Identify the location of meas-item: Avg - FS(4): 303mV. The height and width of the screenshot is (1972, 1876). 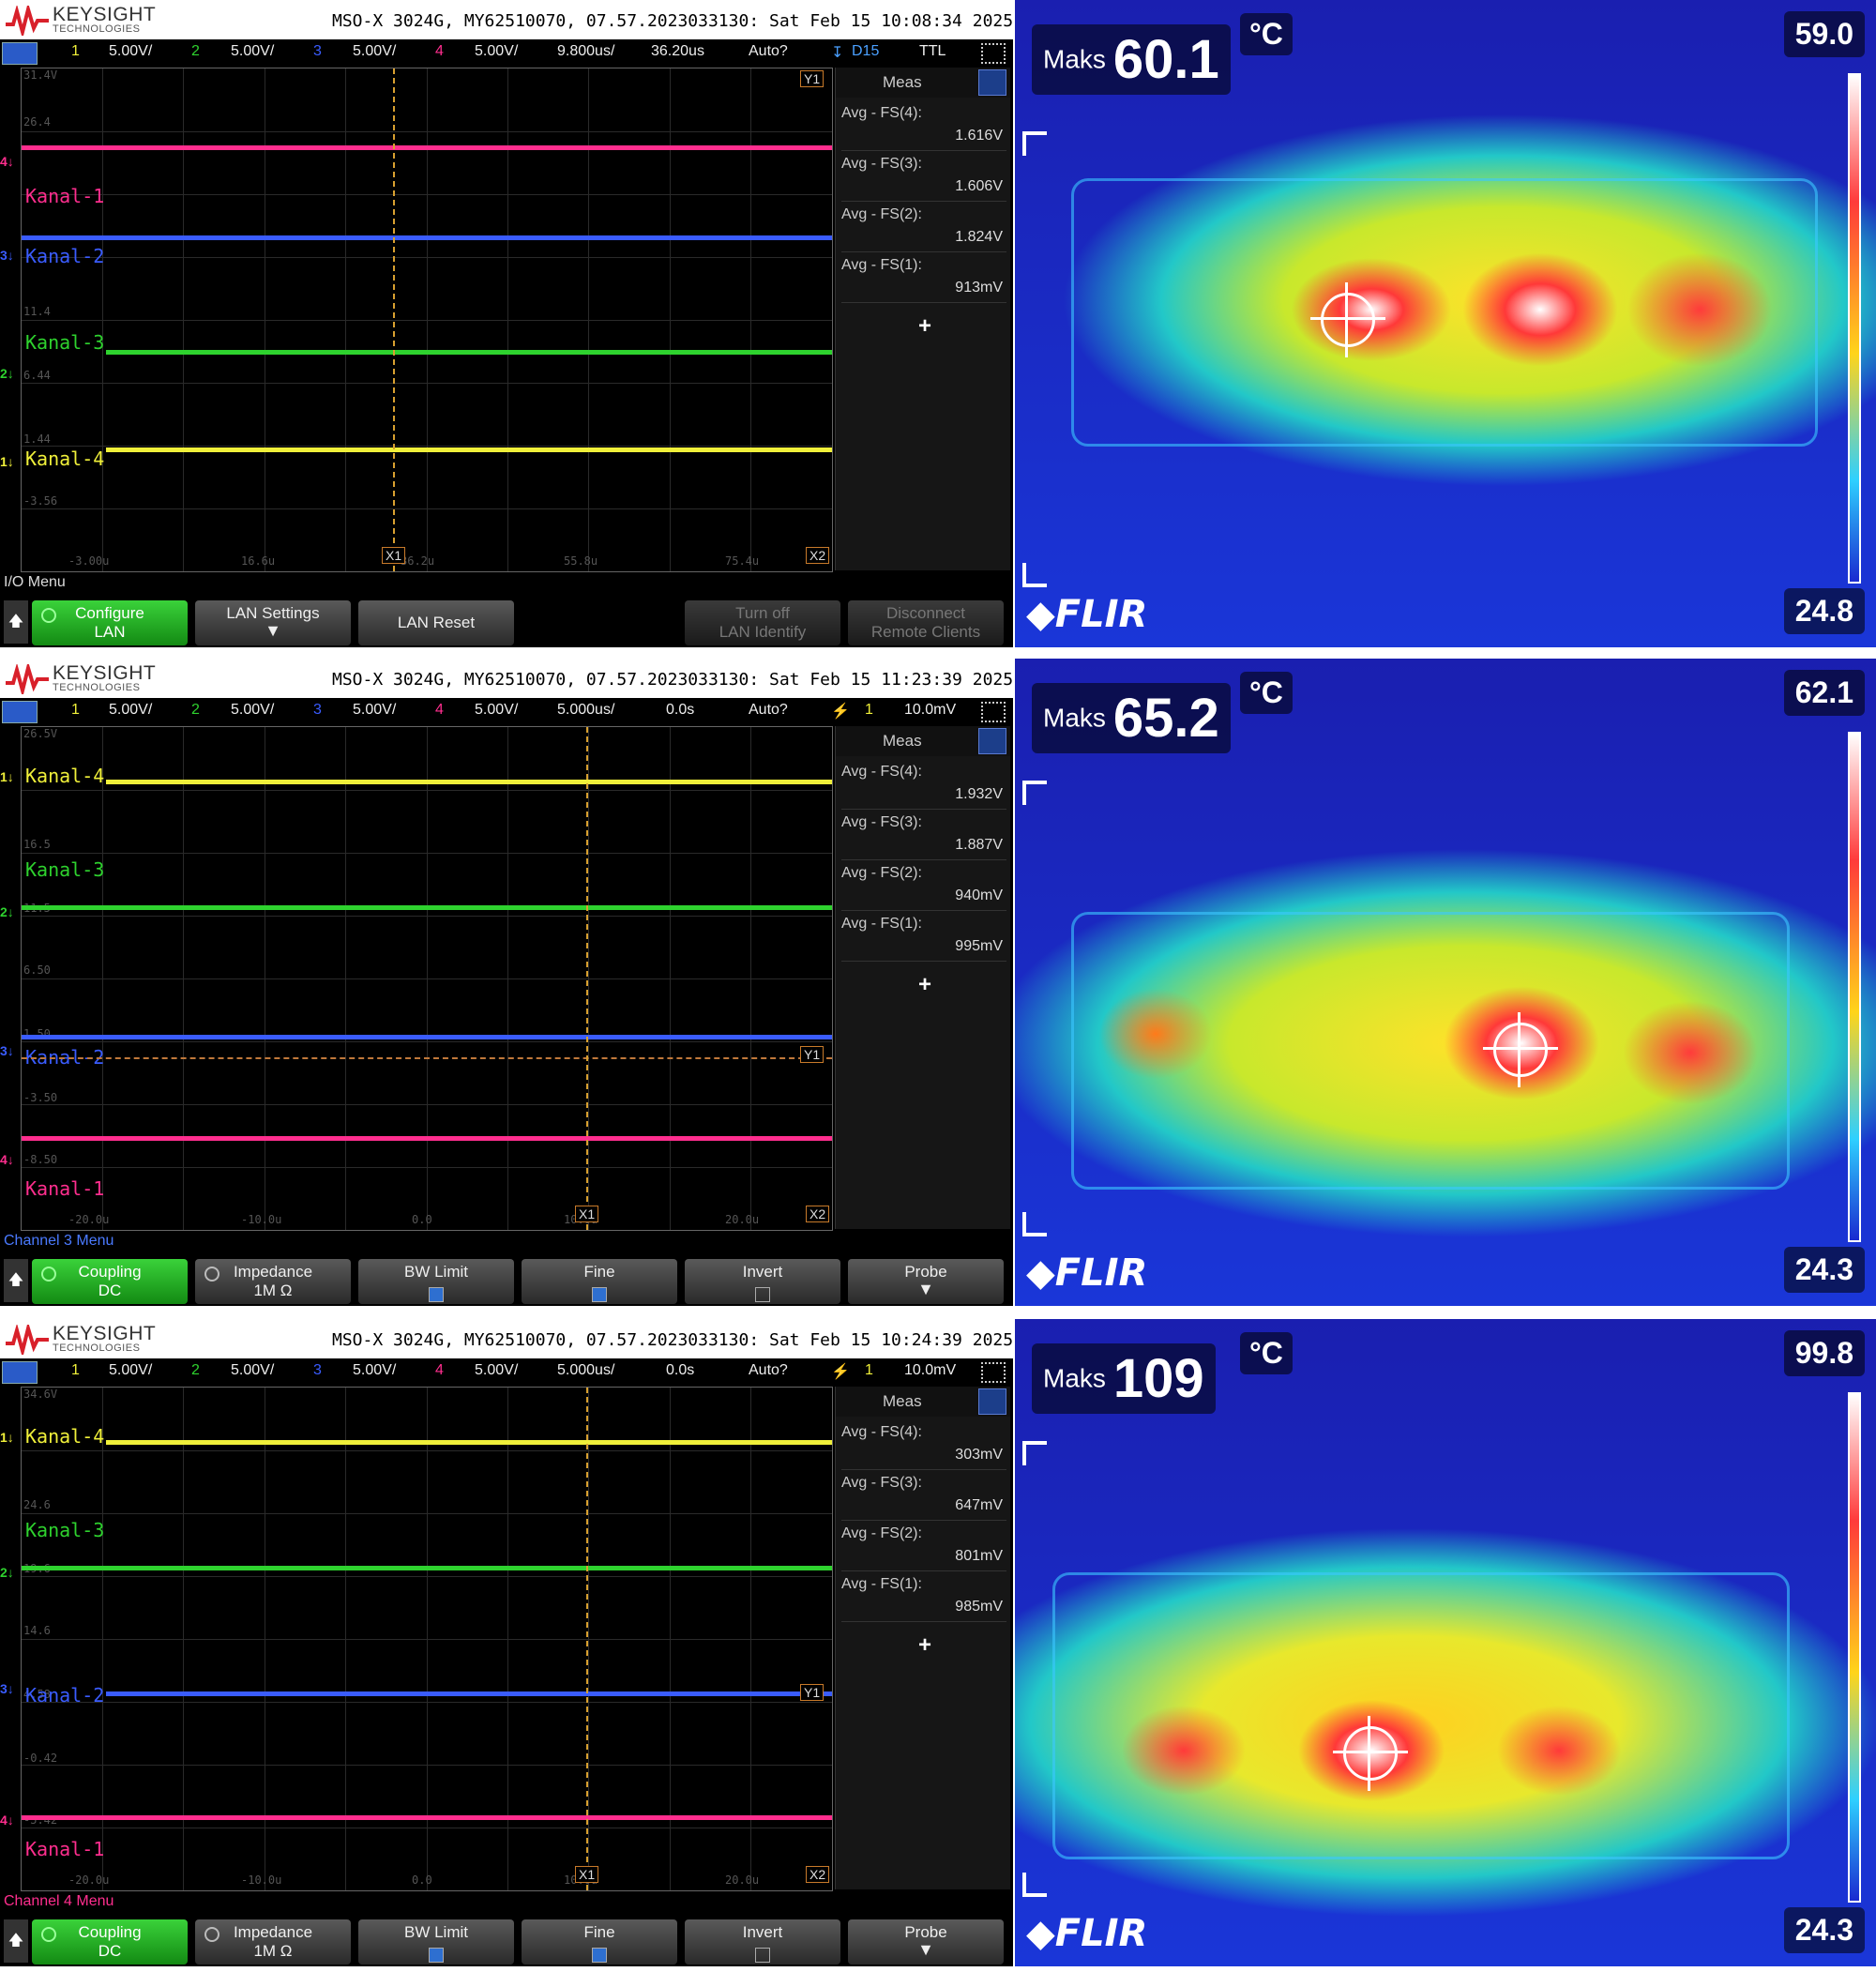
(923, 1445).